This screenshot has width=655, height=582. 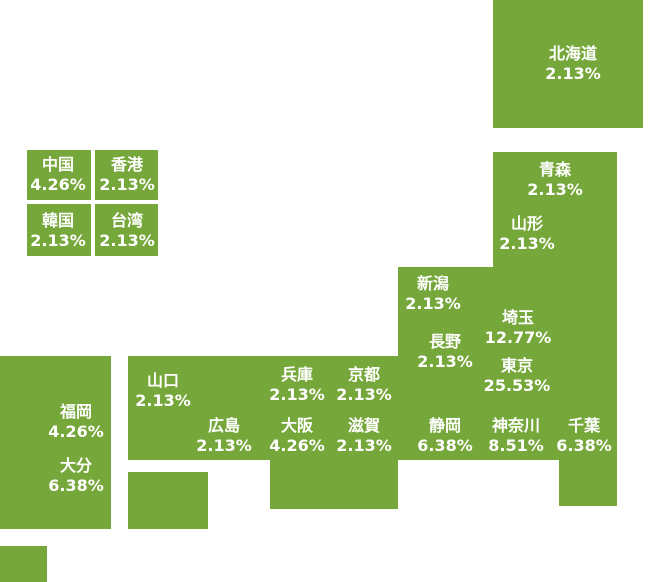 I want to click on label-hyogo: 兵庫 2.13%, so click(x=297, y=385).